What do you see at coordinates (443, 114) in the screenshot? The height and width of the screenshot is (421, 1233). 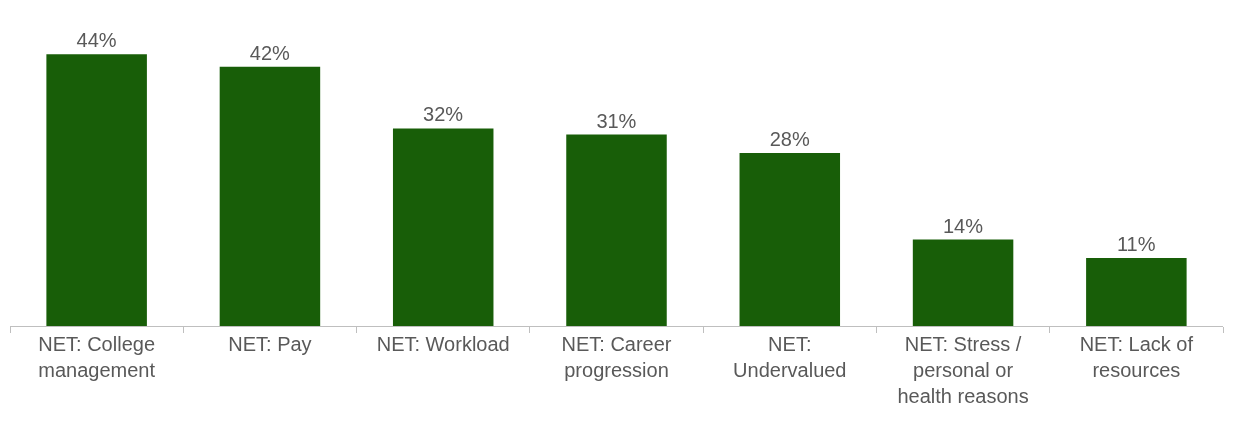 I see `data-label: 32%` at bounding box center [443, 114].